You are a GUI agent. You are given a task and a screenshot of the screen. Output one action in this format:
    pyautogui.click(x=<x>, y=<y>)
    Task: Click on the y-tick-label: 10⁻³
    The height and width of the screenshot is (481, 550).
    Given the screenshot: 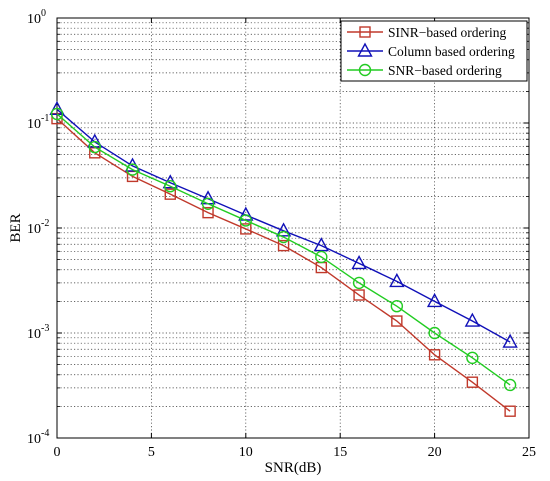 What is the action you would take?
    pyautogui.click(x=38, y=332)
    